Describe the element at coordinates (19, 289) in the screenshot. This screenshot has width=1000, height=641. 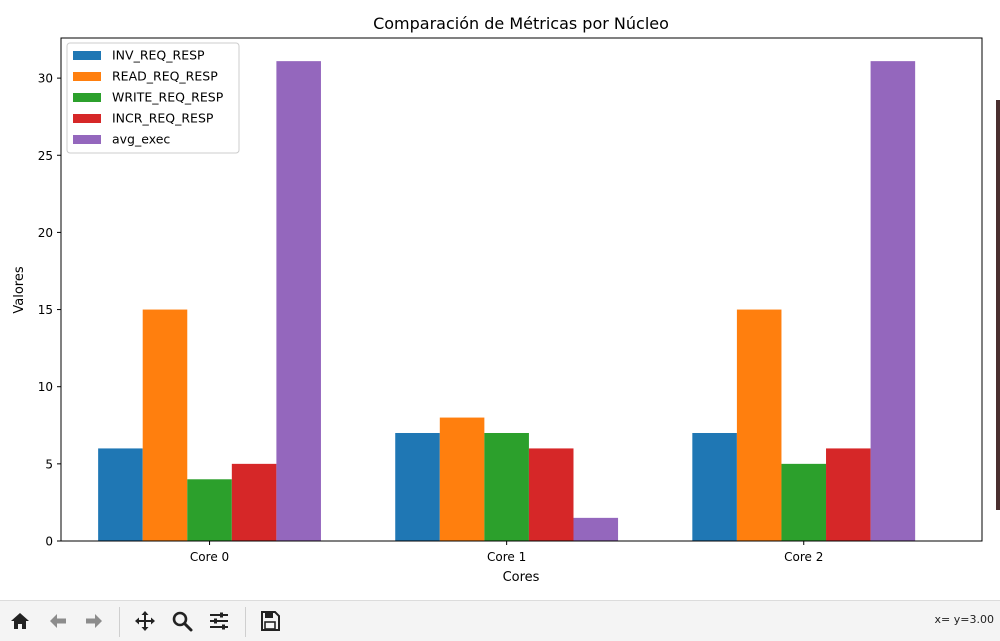
I see `y-axis-label: Valores` at that location.